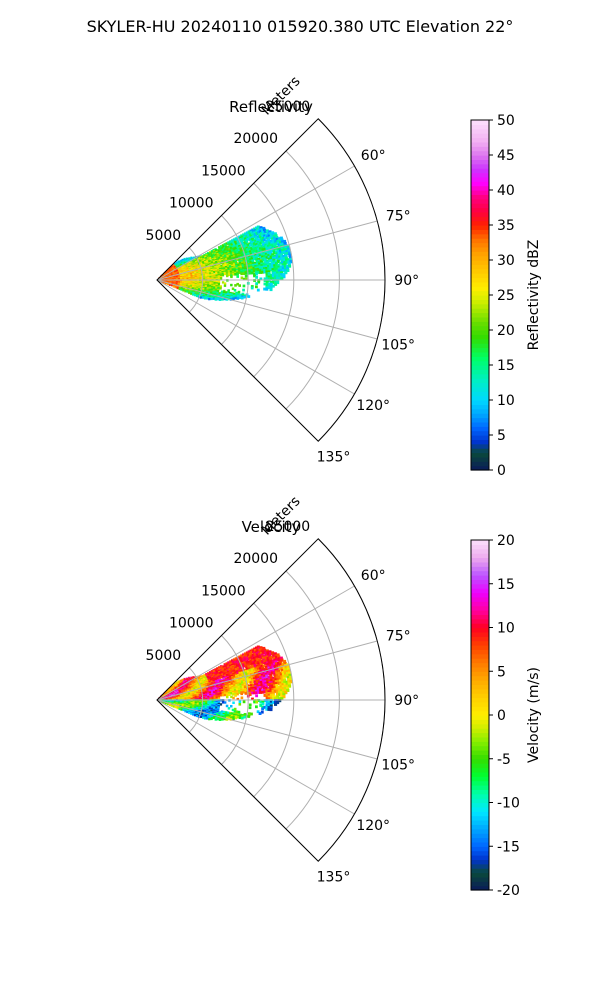 The height and width of the screenshot is (1000, 600). What do you see at coordinates (373, 156) in the screenshot?
I see `azimuth-tick-label: 60°` at bounding box center [373, 156].